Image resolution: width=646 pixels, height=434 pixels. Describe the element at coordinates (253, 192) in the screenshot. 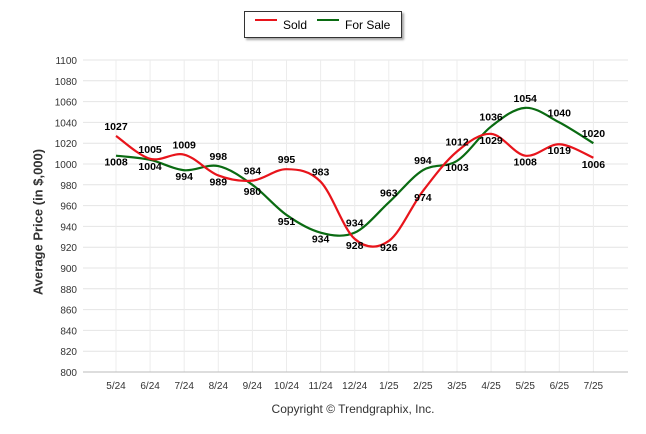

I see `data-label: 980` at that location.